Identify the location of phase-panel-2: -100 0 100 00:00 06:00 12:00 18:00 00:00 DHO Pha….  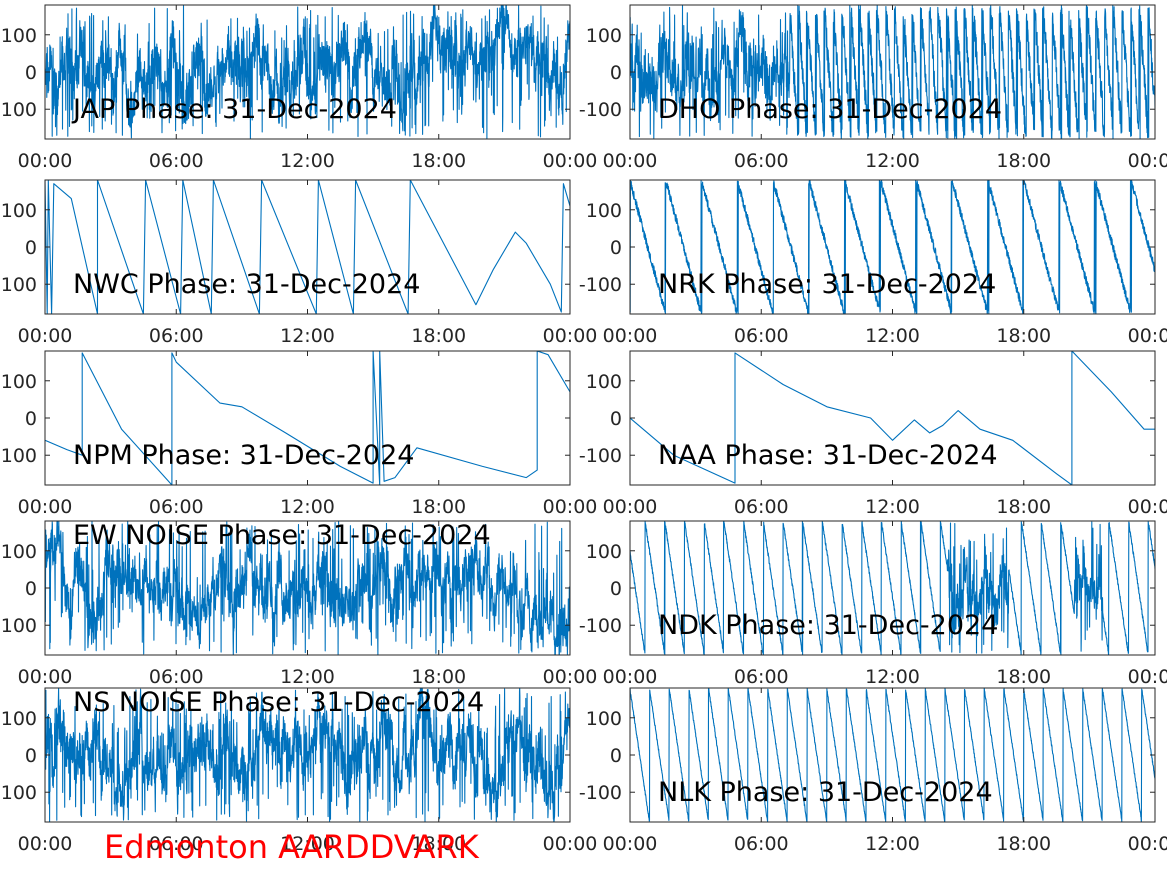
(873, 88).